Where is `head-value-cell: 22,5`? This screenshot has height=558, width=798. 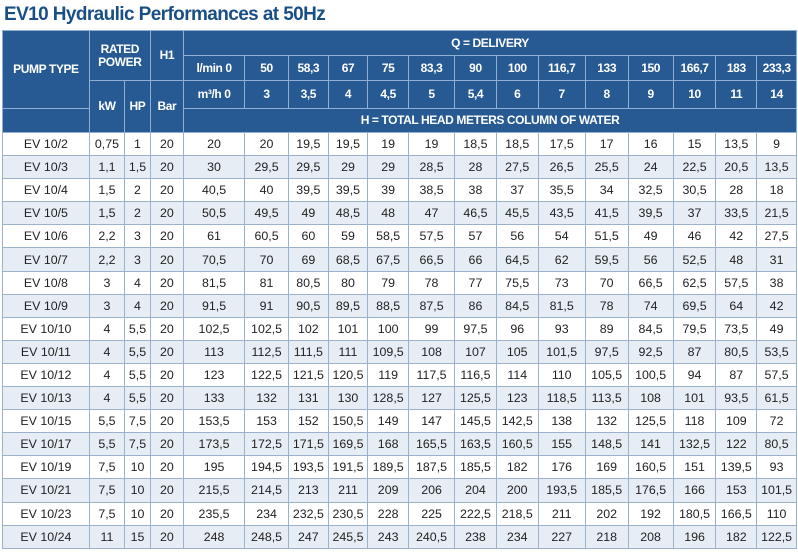 head-value-cell: 22,5 is located at coordinates (694, 167).